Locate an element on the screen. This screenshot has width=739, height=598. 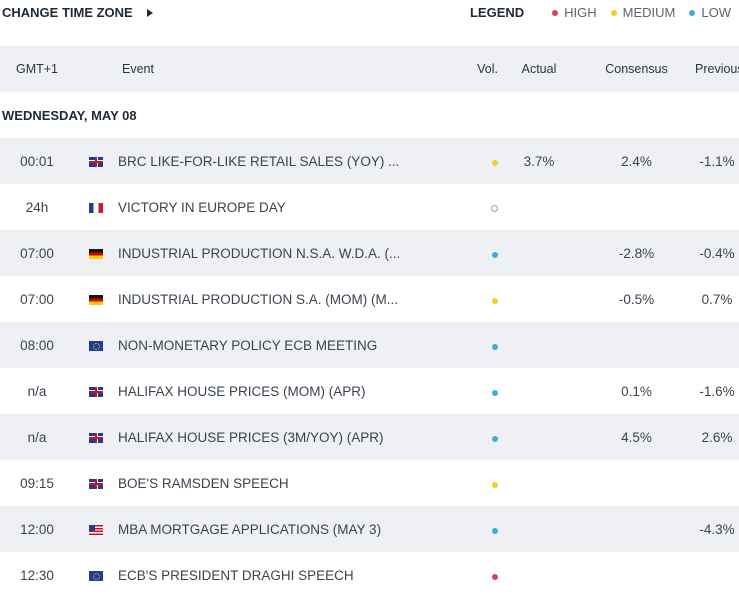
medium-dot-icon is located at coordinates (613, 12).